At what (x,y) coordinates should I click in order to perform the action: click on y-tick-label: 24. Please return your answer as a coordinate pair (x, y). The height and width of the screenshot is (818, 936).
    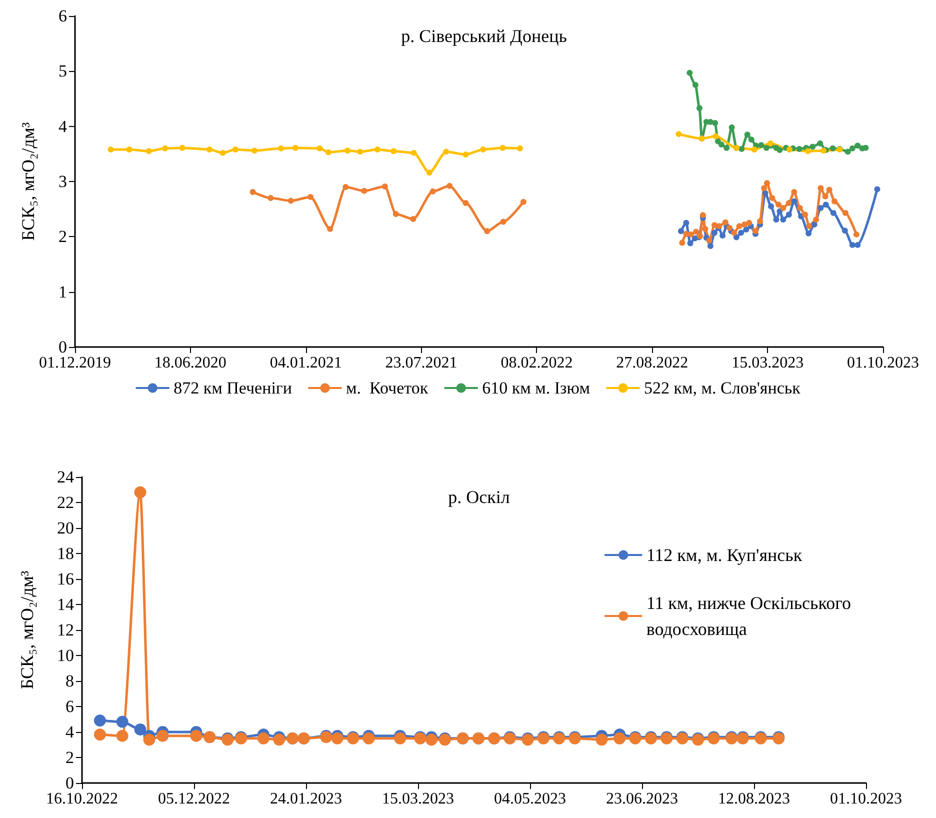
    Looking at the image, I should click on (65, 477).